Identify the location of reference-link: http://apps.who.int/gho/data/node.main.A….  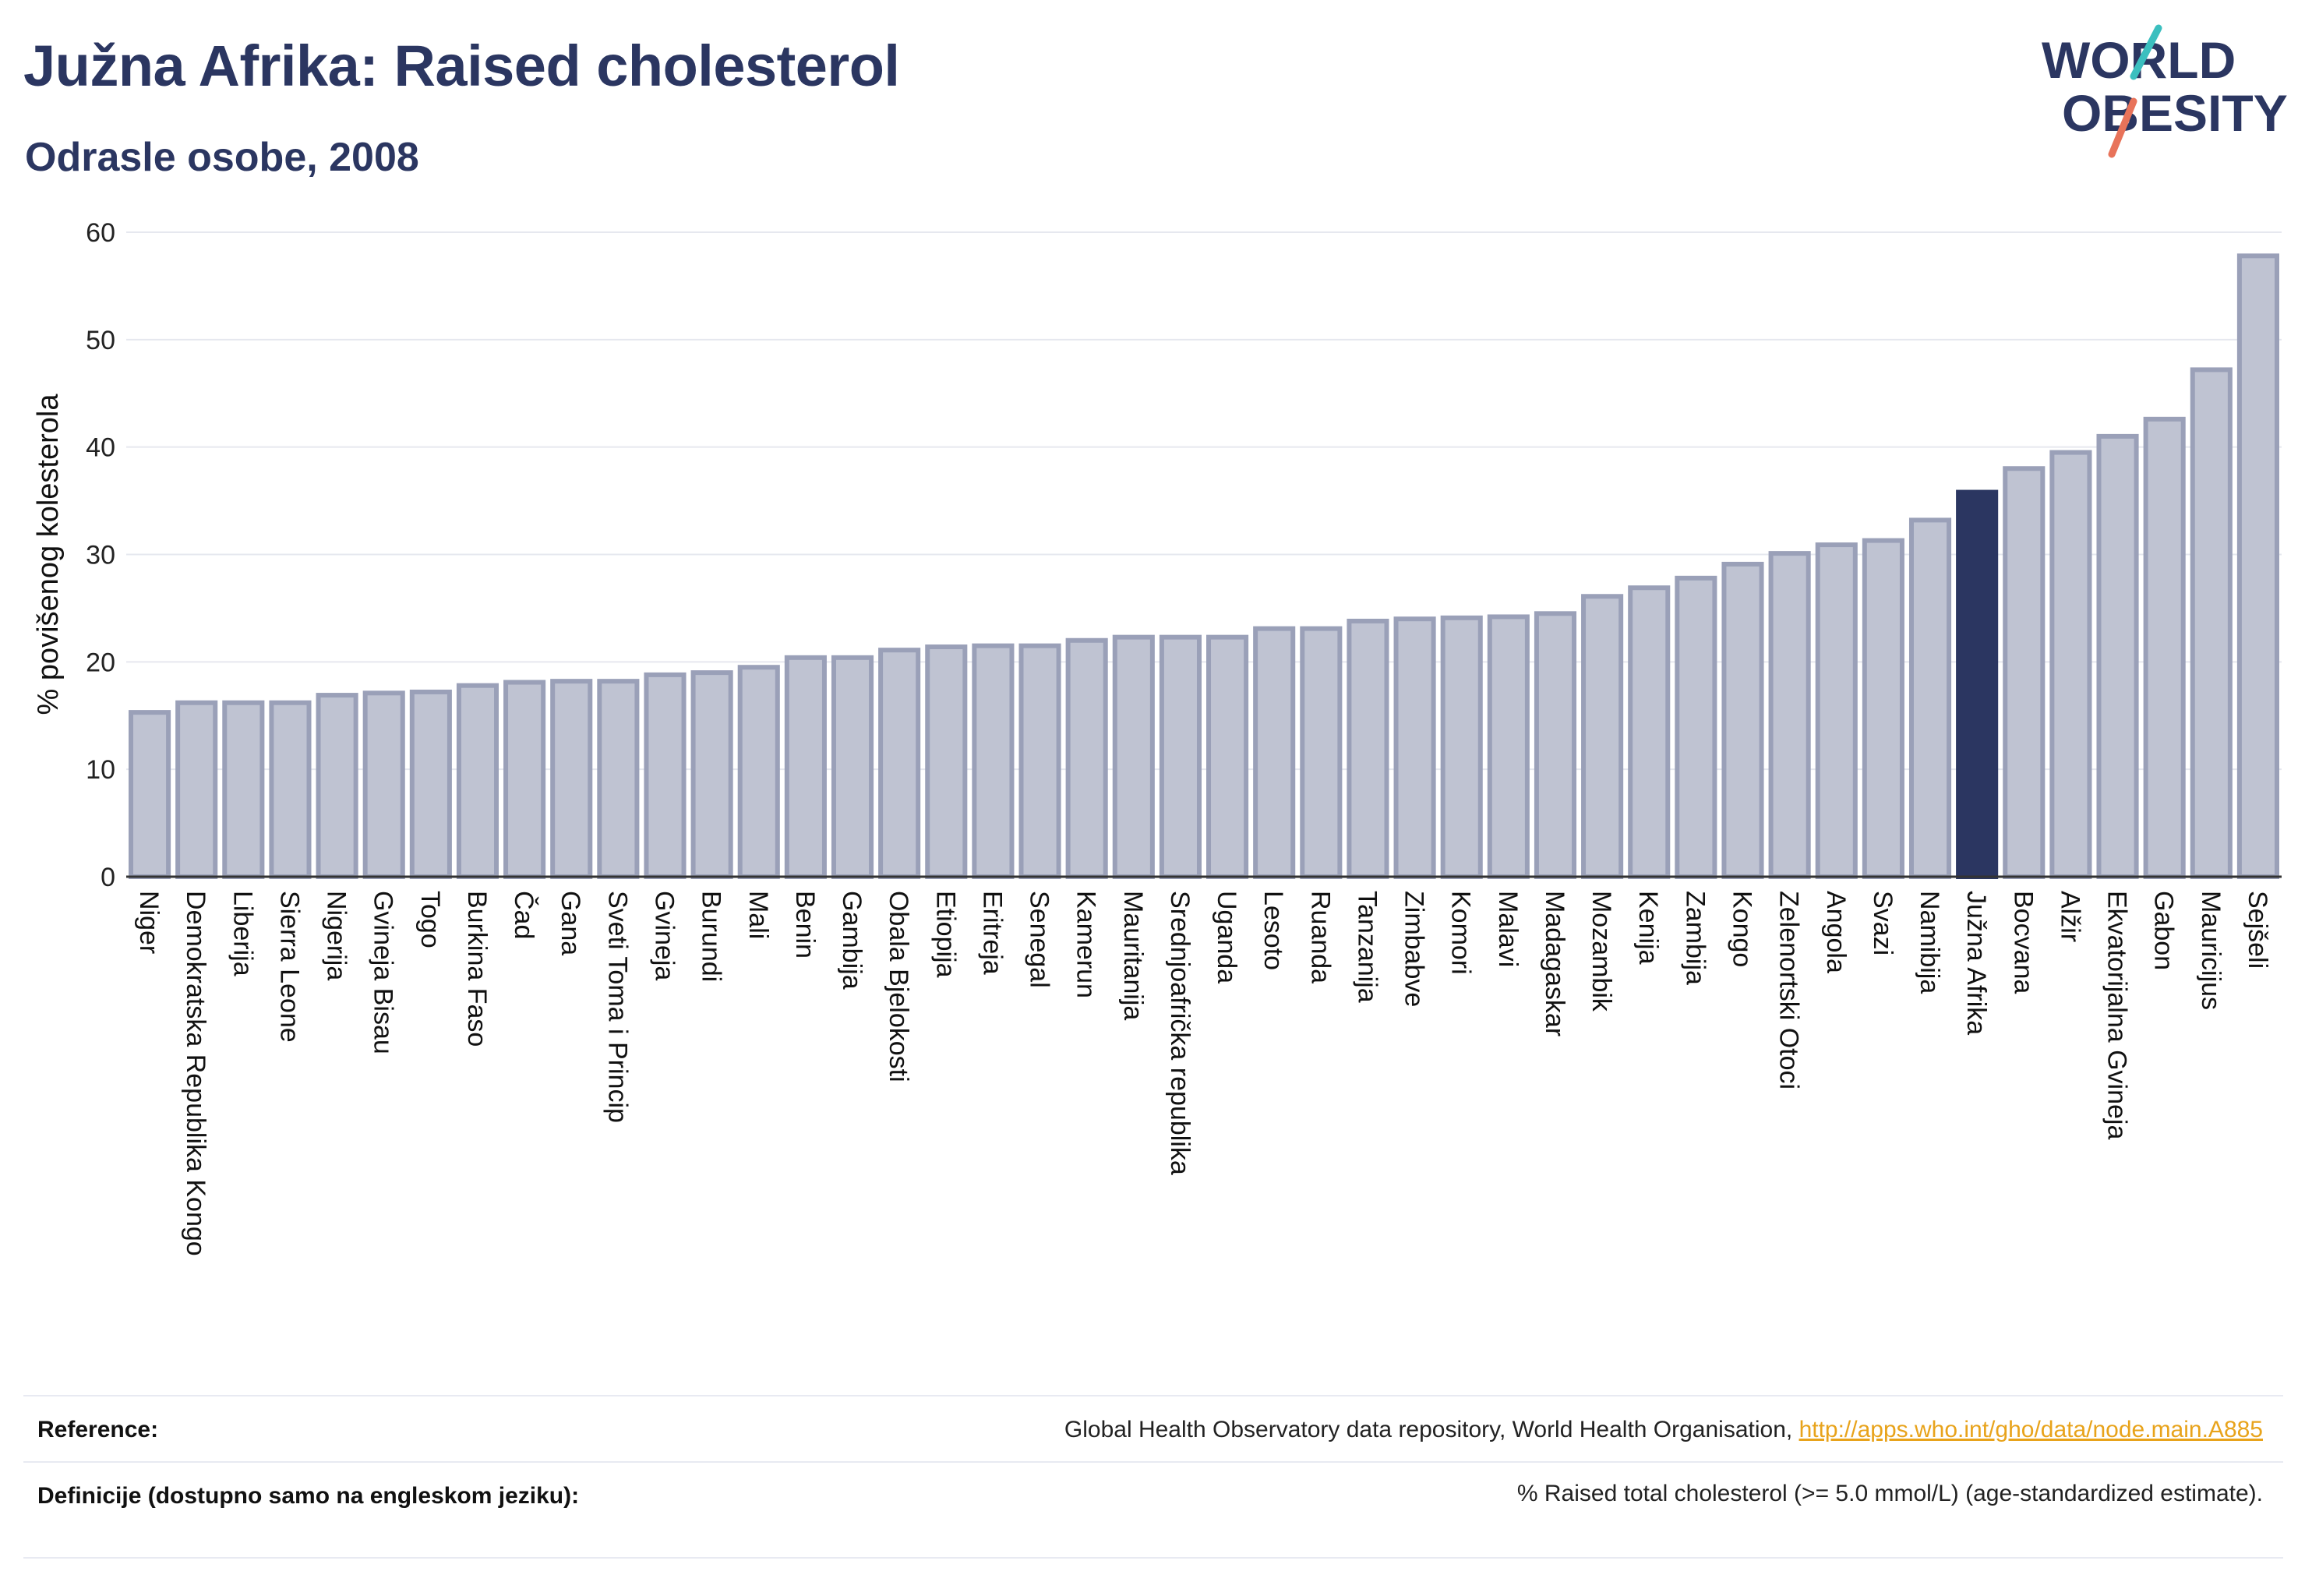
(2030, 1429).